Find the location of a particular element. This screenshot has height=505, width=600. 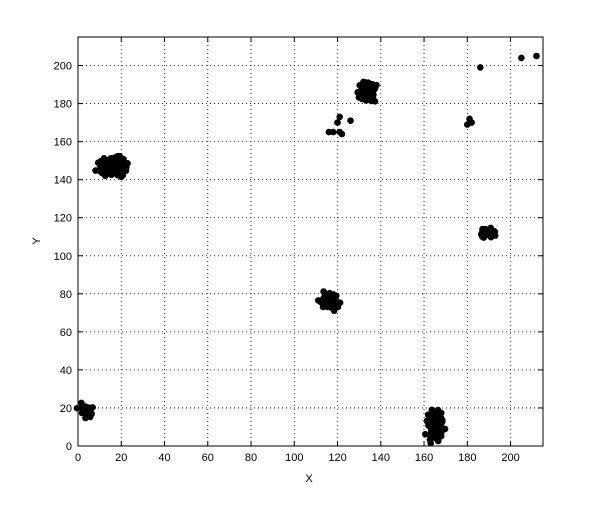

x-tick-label: 40 is located at coordinates (164, 458).